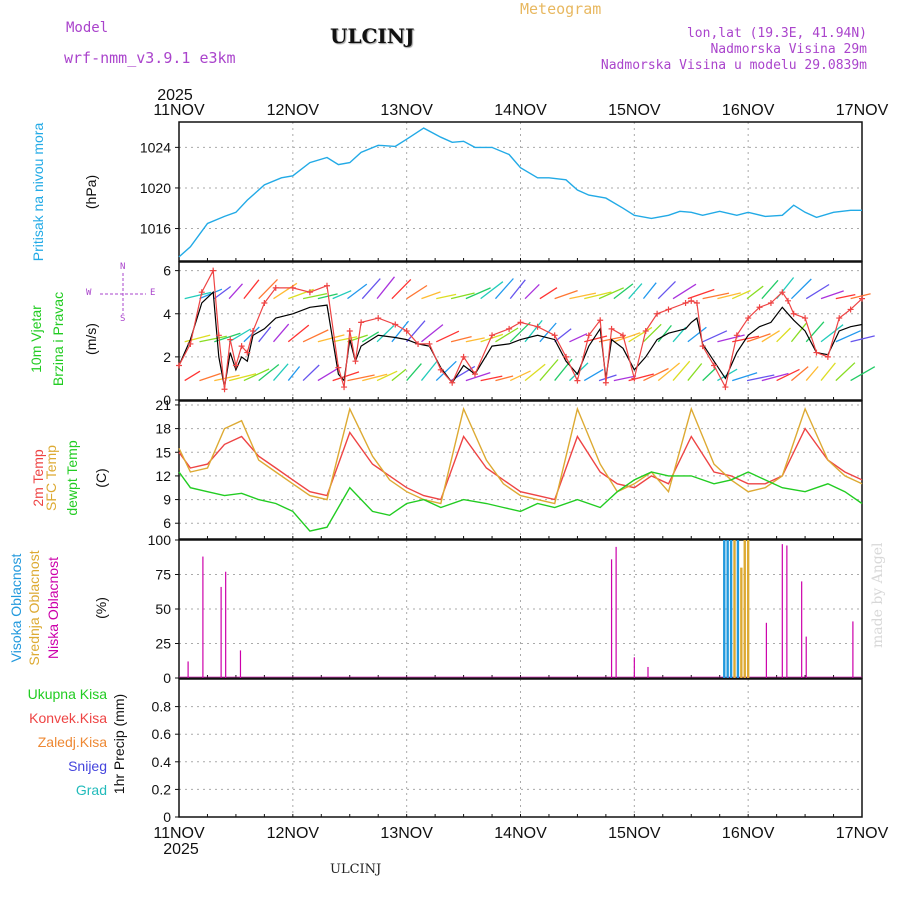 This screenshot has height=900, width=900. Describe the element at coordinates (520, 192) in the screenshot. I see `pressure-line` at that location.